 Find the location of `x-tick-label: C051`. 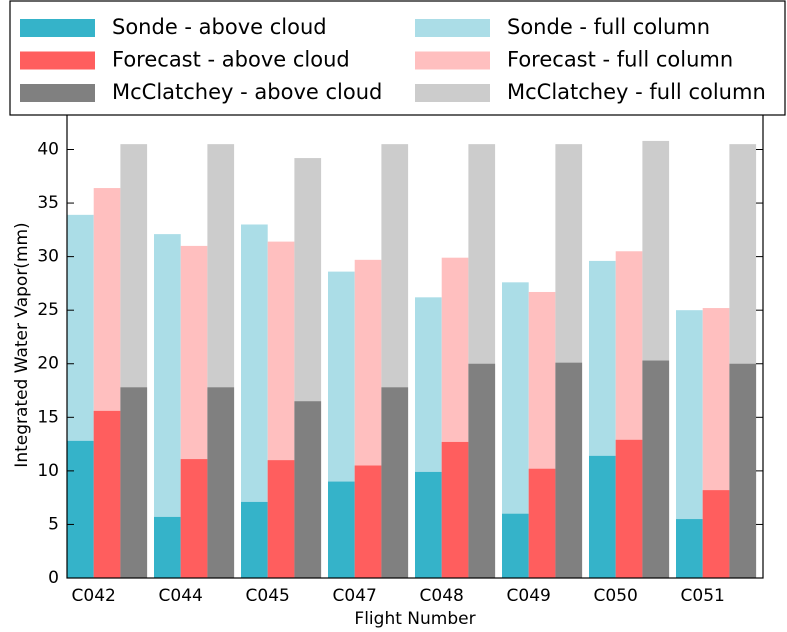

x-tick-label: C051 is located at coordinates (703, 596).